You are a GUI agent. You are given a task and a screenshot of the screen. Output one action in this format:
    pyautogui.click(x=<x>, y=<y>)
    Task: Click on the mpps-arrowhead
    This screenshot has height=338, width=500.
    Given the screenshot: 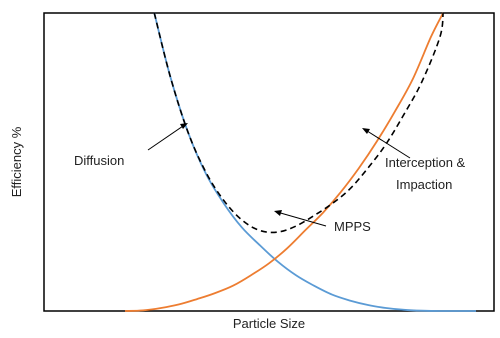 What is the action you would take?
    pyautogui.click(x=278, y=213)
    